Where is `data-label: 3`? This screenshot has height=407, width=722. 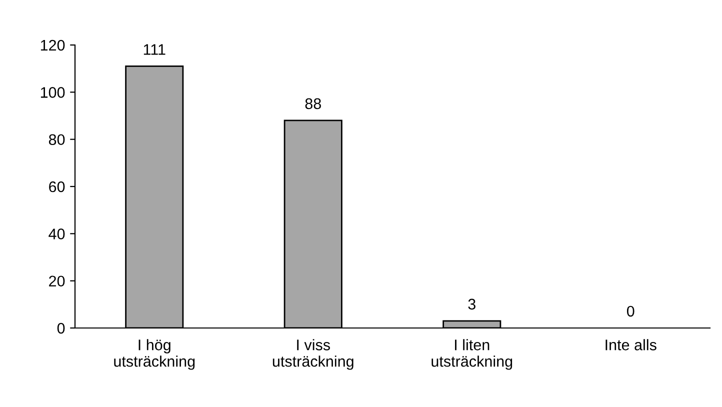 data-label: 3 is located at coordinates (472, 304).